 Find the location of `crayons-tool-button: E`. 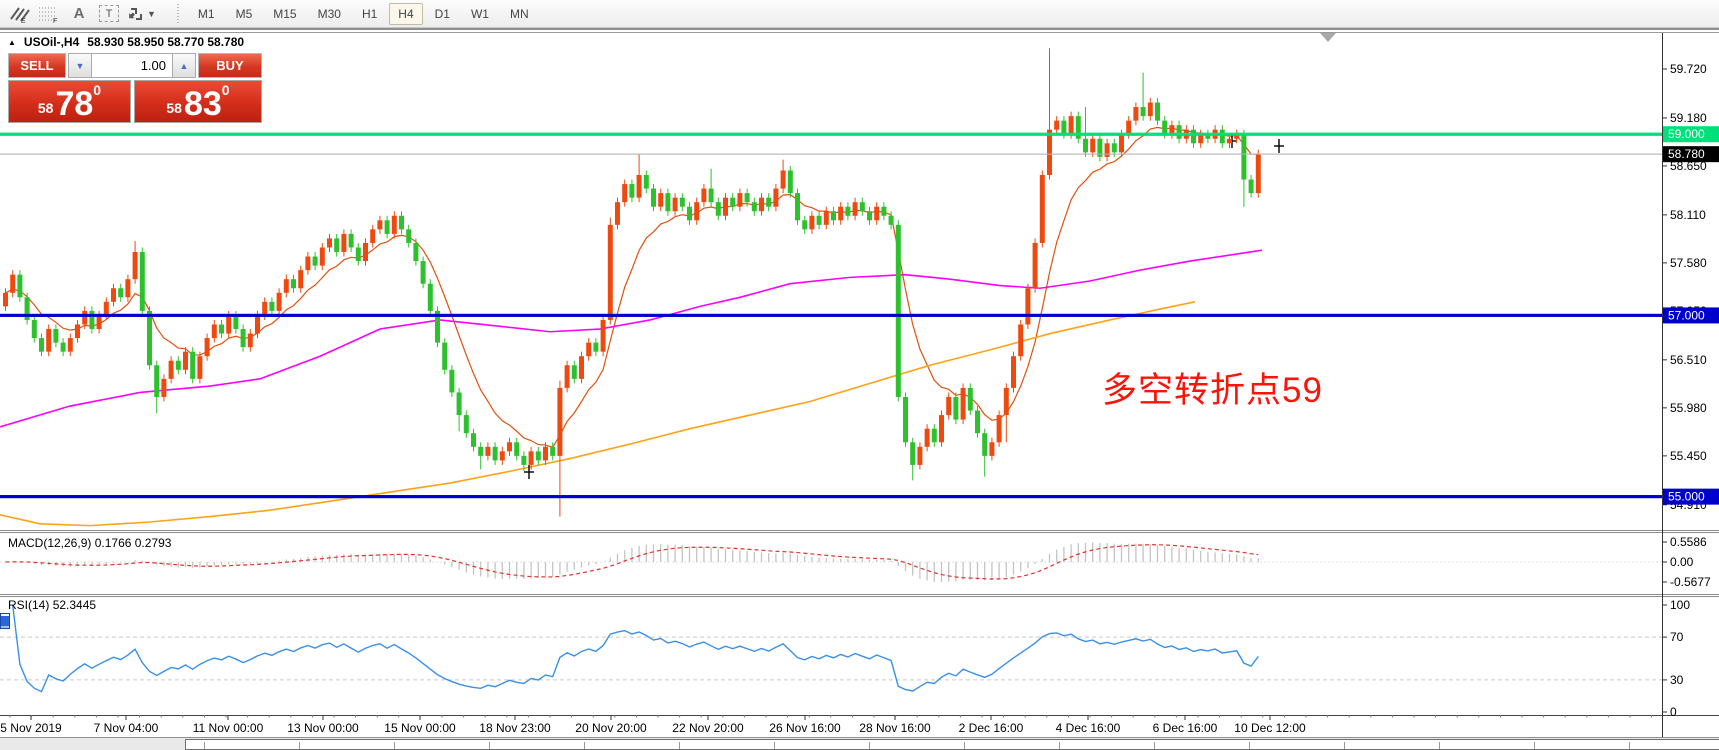

crayons-tool-button: E is located at coordinates (19, 14).